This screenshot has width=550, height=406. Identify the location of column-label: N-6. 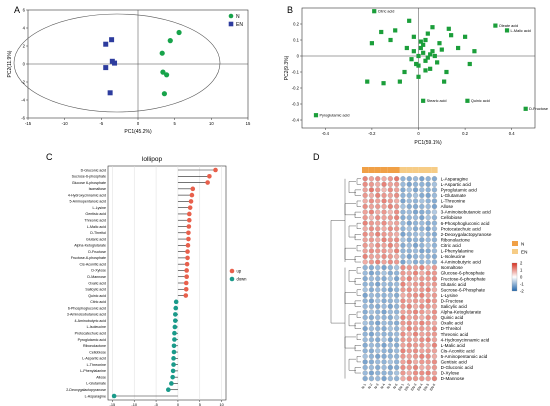
(395, 386).